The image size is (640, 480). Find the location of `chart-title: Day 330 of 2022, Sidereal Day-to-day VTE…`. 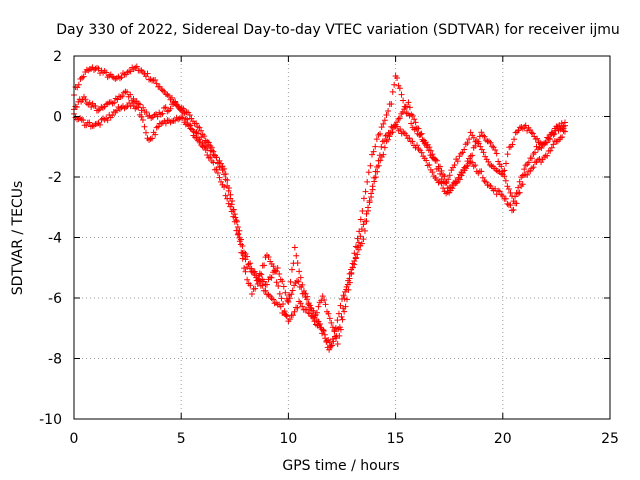

chart-title: Day 330 of 2022, Sidereal Day-to-day VTE… is located at coordinates (338, 30).